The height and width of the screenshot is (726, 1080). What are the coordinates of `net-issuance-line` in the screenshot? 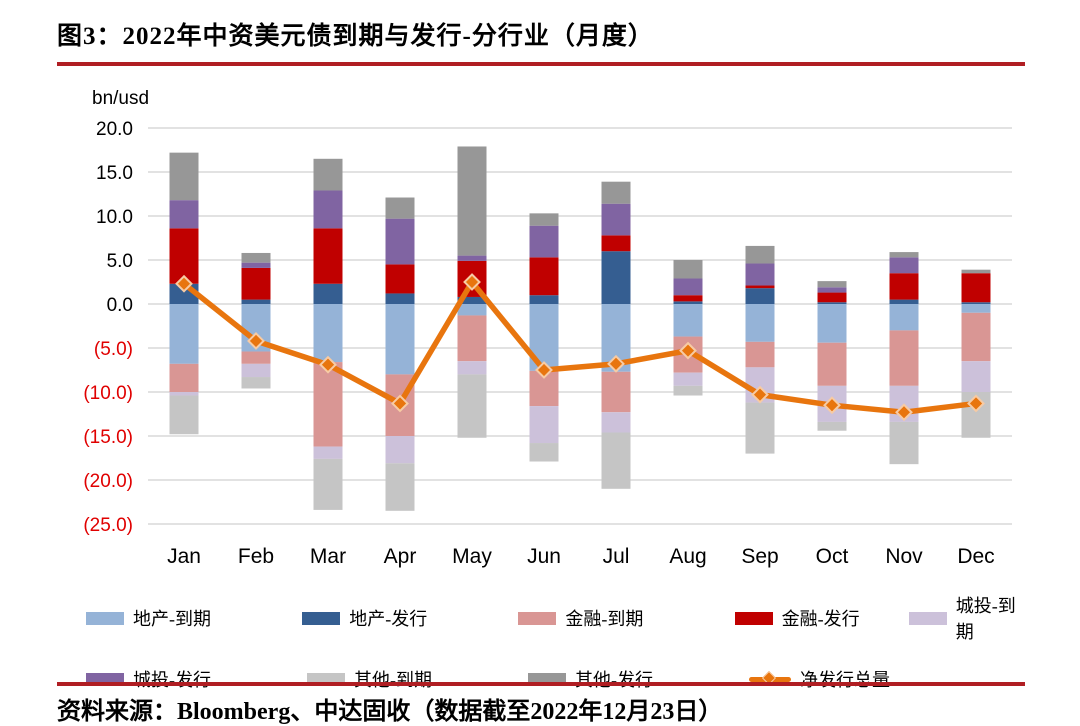 It's located at (580, 347).